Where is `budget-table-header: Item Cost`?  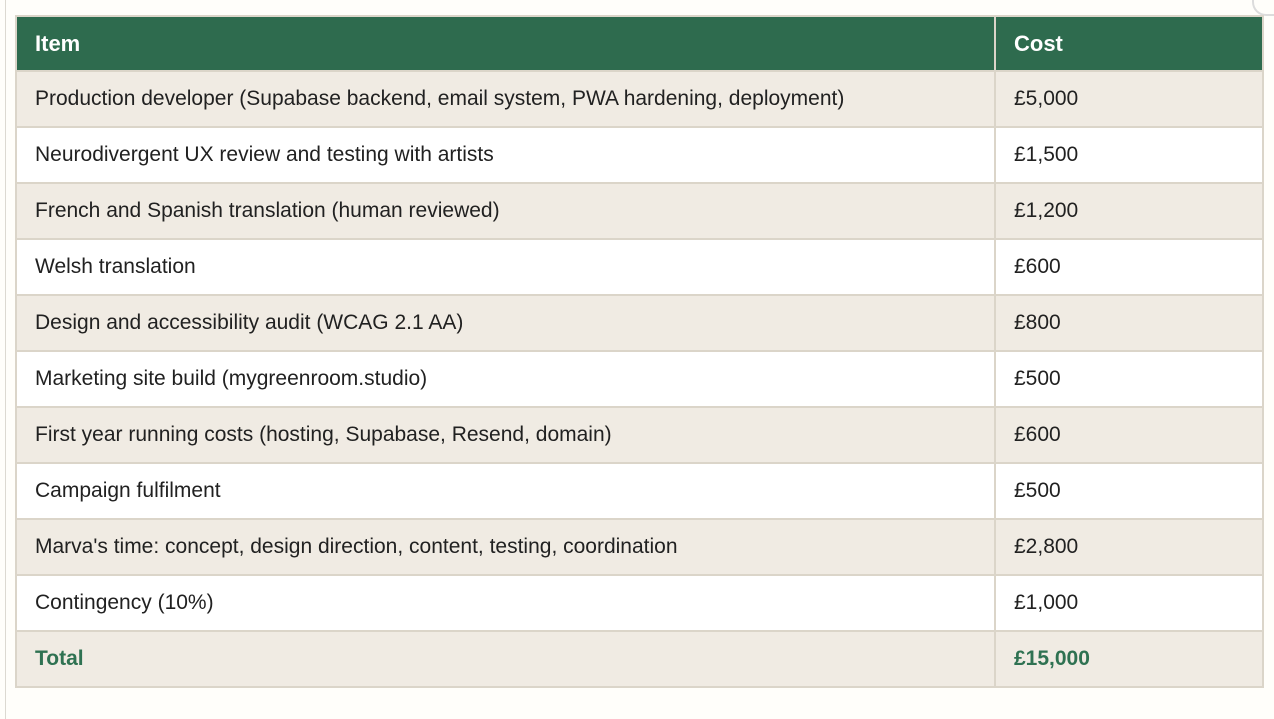
budget-table-header: Item Cost is located at coordinates (639, 43).